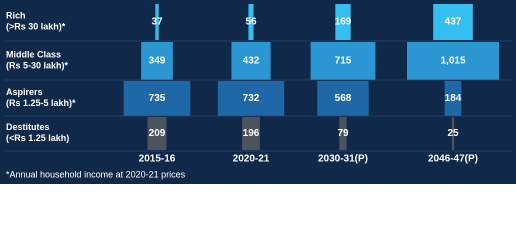 Image resolution: width=516 pixels, height=240 pixels. I want to click on value-label: 37, so click(157, 22).